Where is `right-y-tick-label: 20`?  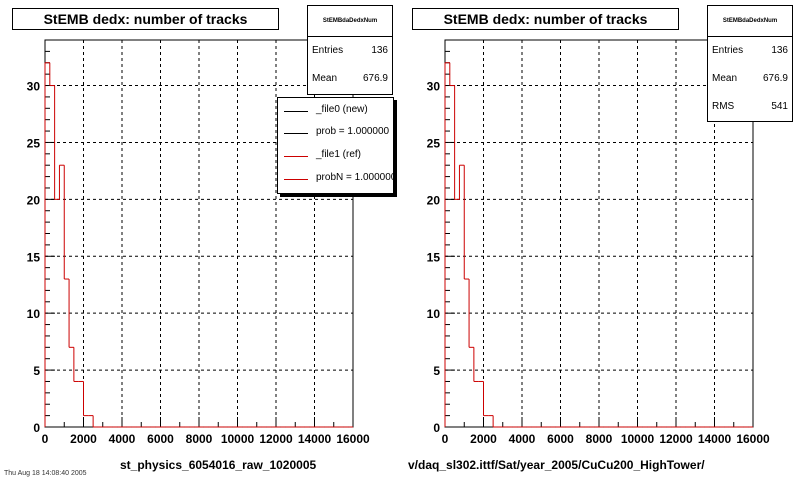
right-y-tick-label: 20 is located at coordinates (434, 200).